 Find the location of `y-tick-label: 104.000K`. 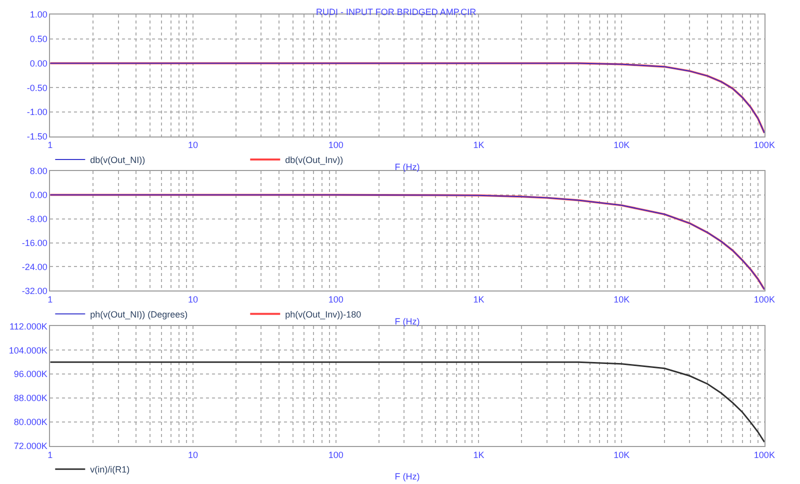

y-tick-label: 104.000K is located at coordinates (28, 350).